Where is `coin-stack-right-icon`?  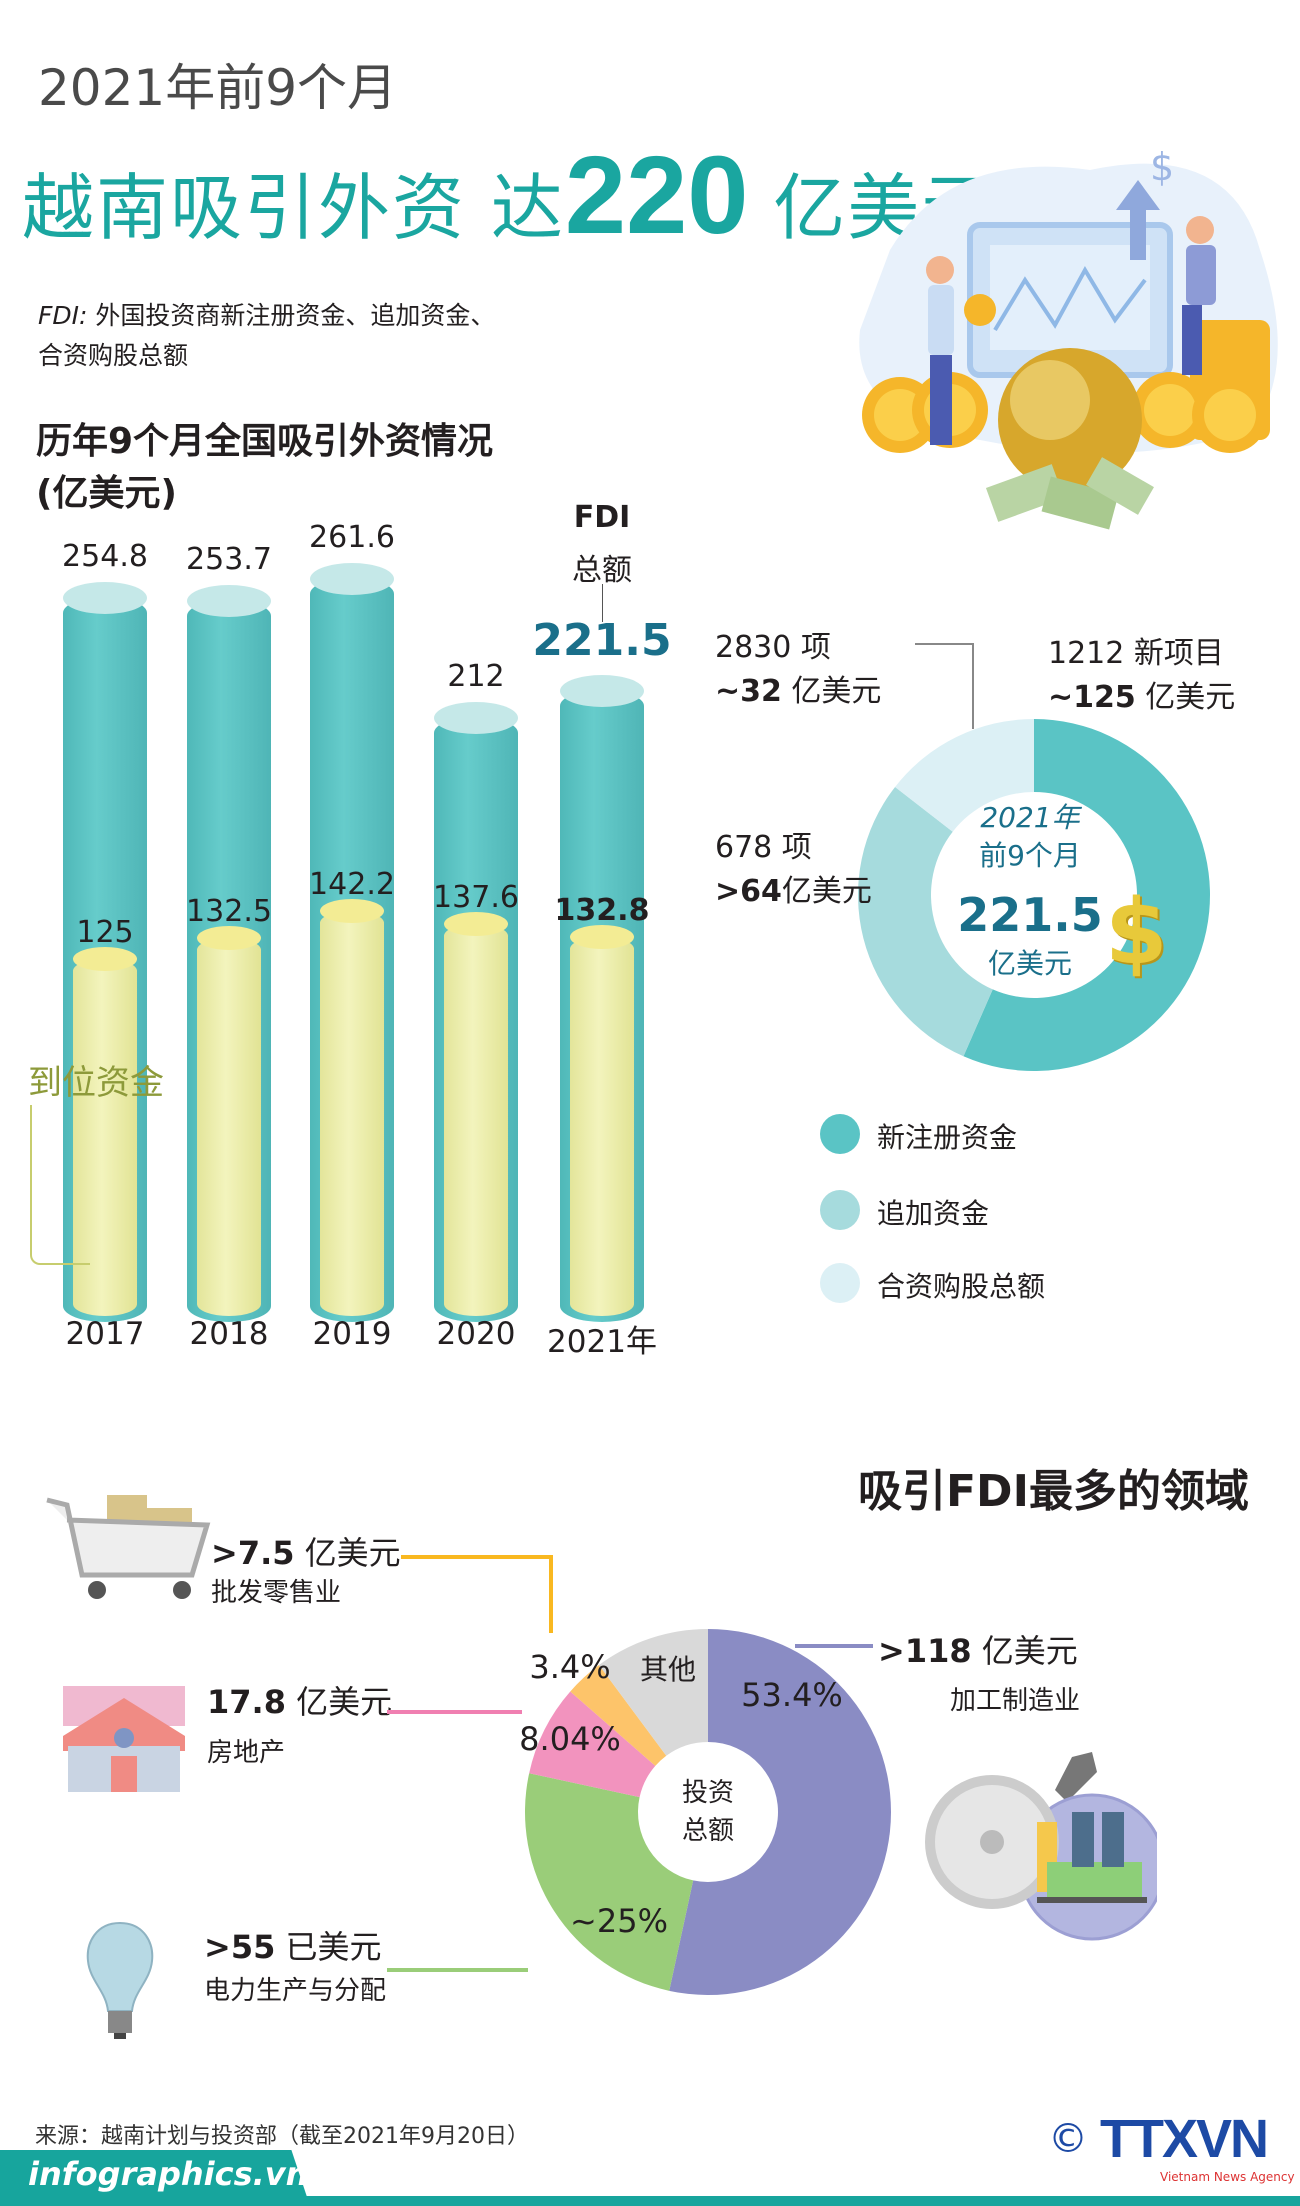 coin-stack-right-icon is located at coordinates (1201, 386).